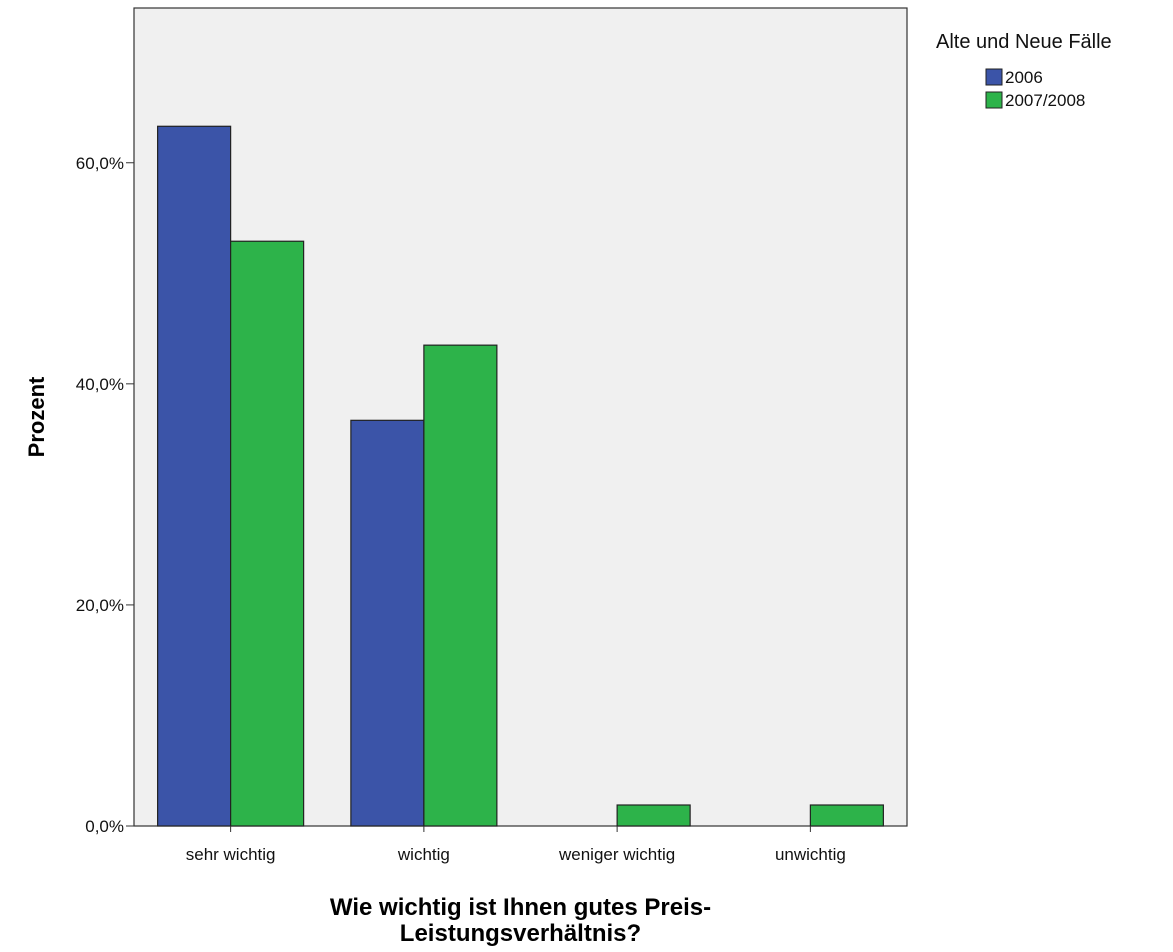  I want to click on bar-2006-sehr-wichtig, so click(194, 476).